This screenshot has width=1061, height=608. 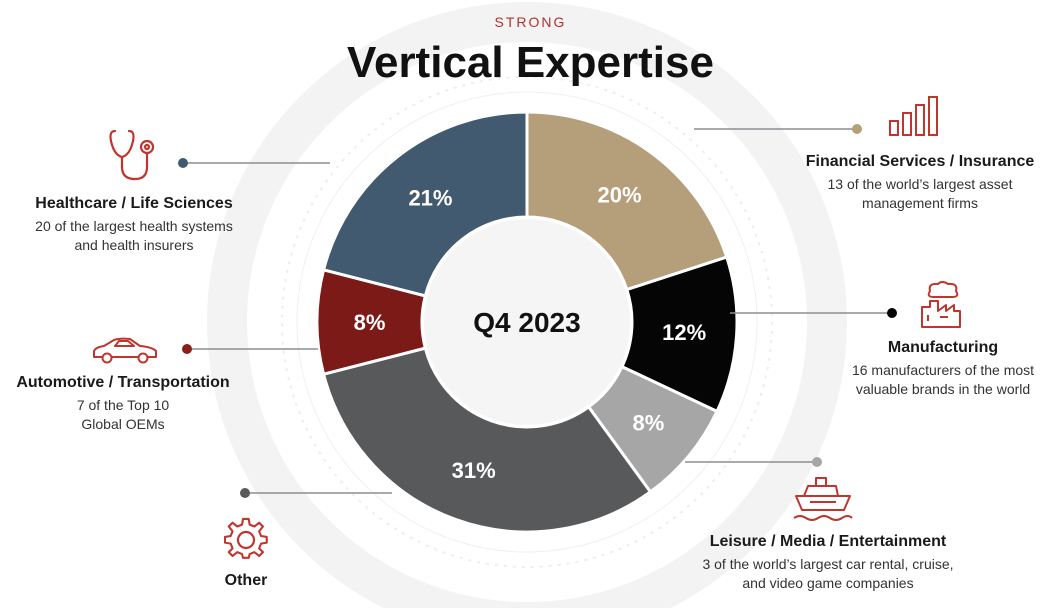 What do you see at coordinates (943, 347) in the screenshot?
I see `segment-manufacturing-name: Manufacturing` at bounding box center [943, 347].